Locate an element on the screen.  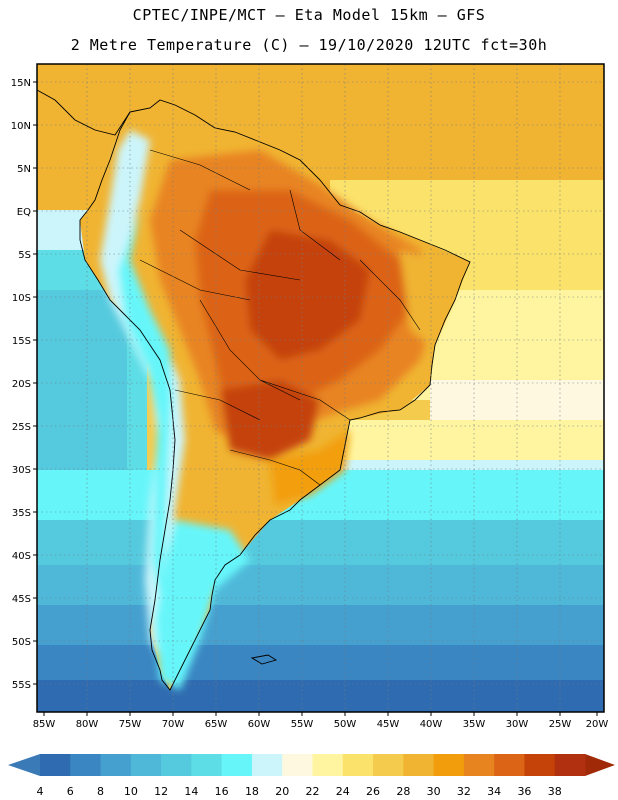
lat-label: 45S is located at coordinates (21, 599).